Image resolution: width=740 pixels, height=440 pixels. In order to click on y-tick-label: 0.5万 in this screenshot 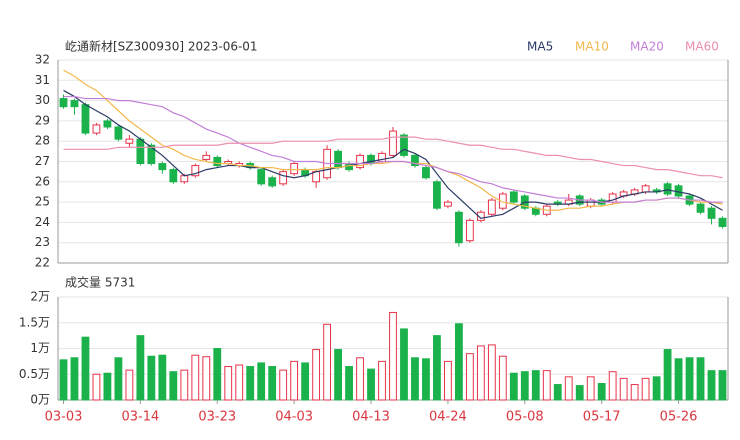, I will do `click(34, 374)`.